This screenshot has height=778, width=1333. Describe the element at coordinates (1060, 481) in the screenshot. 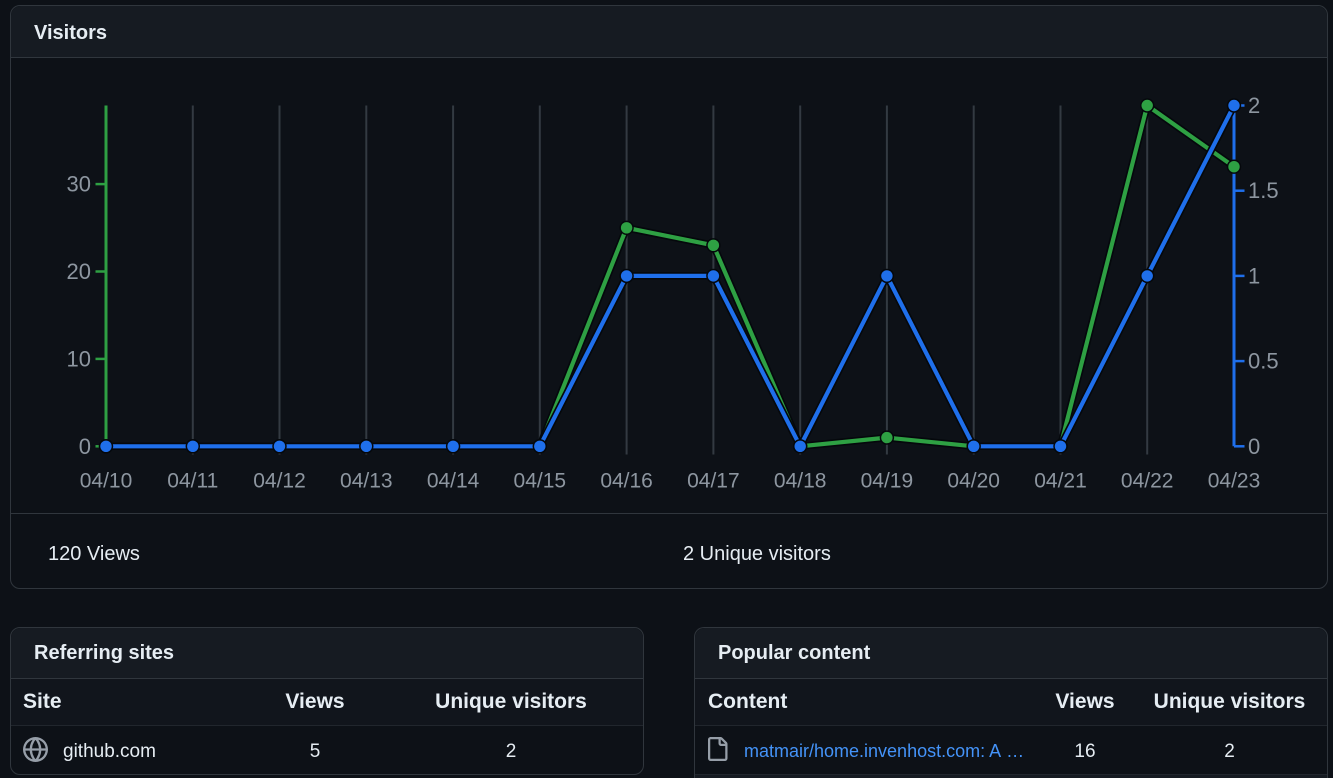

I see `svg-text: 04/21` at that location.